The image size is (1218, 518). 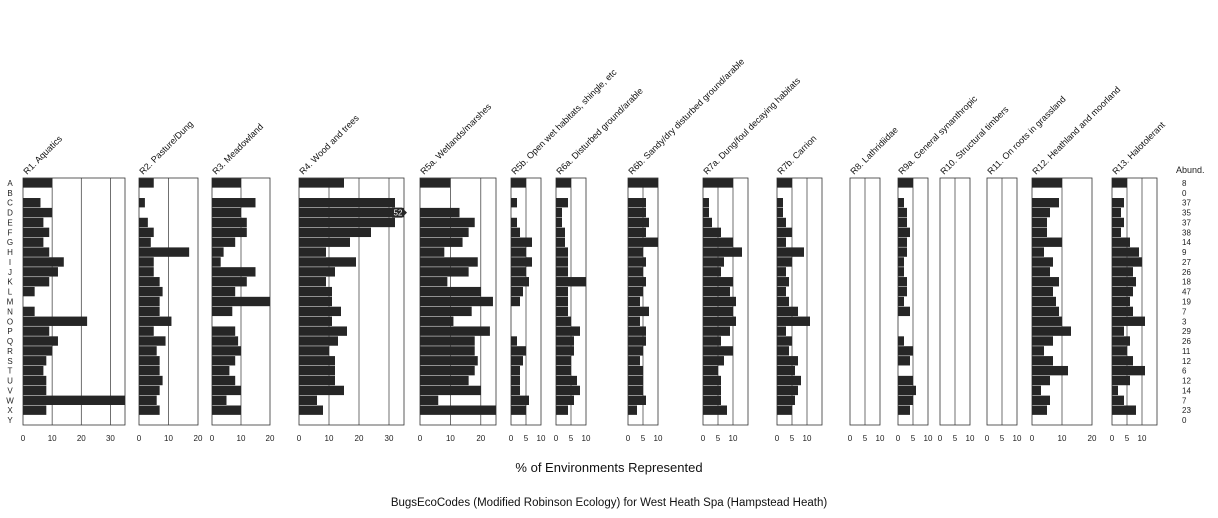 I want to click on panel-6-bar-S, so click(x=517, y=361).